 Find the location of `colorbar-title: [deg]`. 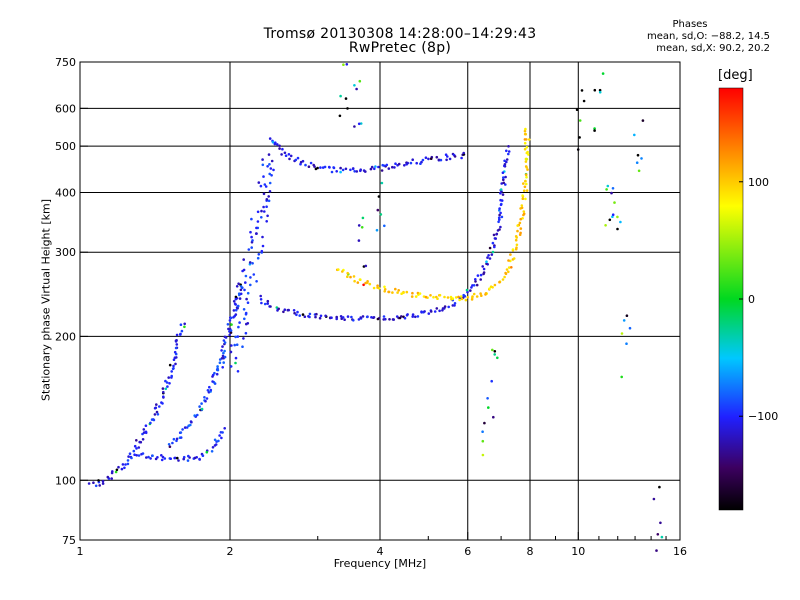

colorbar-title: [deg] is located at coordinates (735, 75).